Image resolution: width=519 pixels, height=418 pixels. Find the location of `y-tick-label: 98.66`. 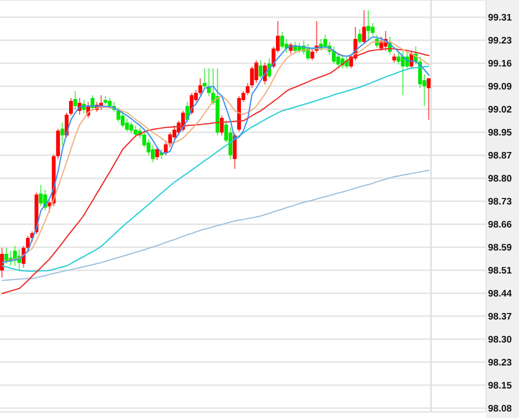

y-tick-label: 98.66 is located at coordinates (500, 225).